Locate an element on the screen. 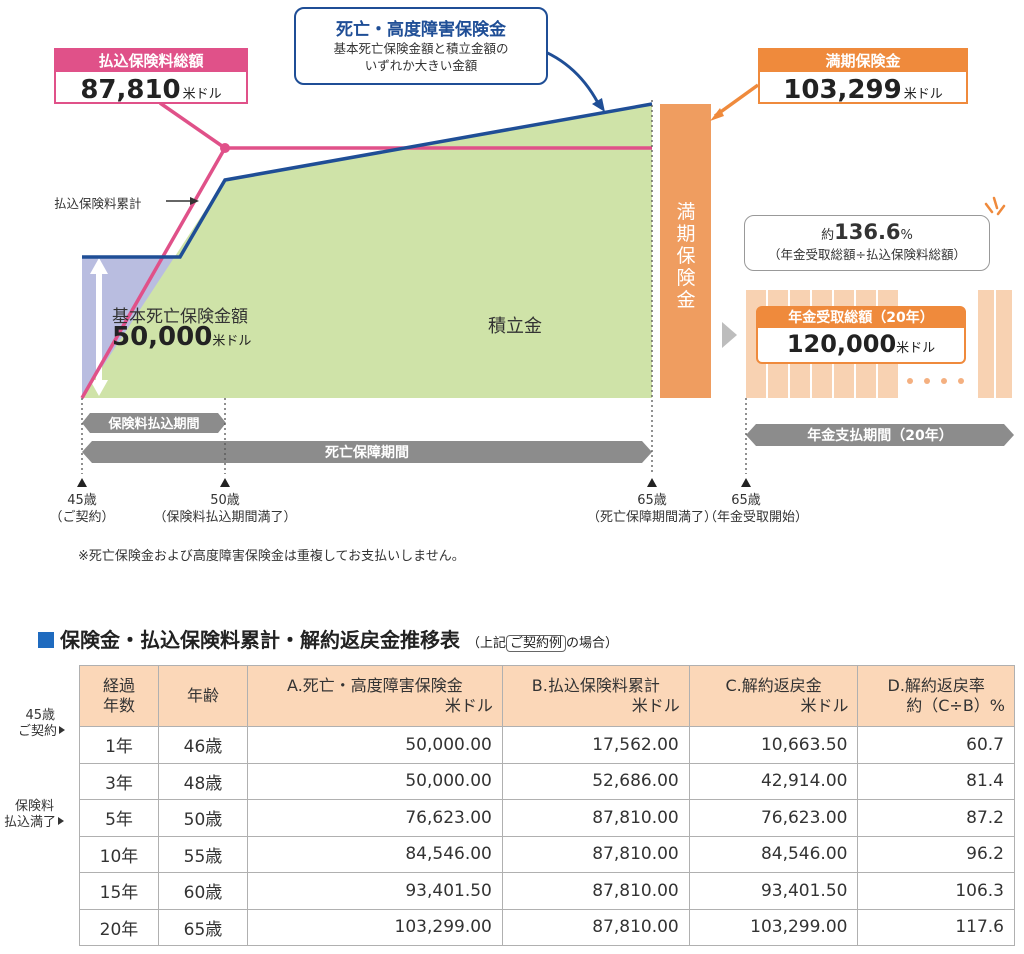 The width and height of the screenshot is (1024, 954). death-benefit-callout: 死亡・高度障害保険金 基本死亡保険金額と積立金額の いずれか大きい金額 is located at coordinates (421, 46).